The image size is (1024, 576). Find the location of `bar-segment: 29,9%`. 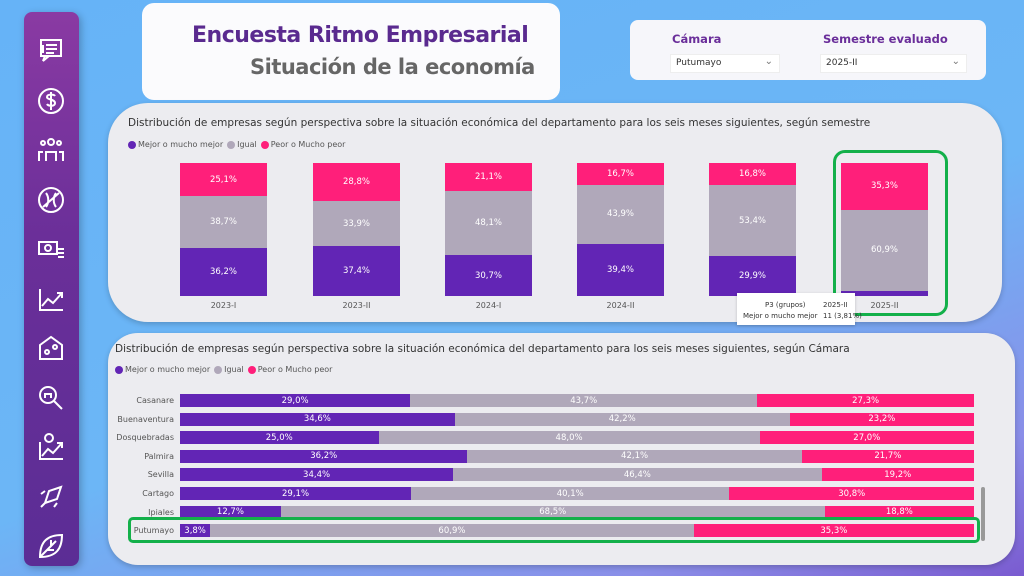

bar-segment: 29,9% is located at coordinates (752, 276).